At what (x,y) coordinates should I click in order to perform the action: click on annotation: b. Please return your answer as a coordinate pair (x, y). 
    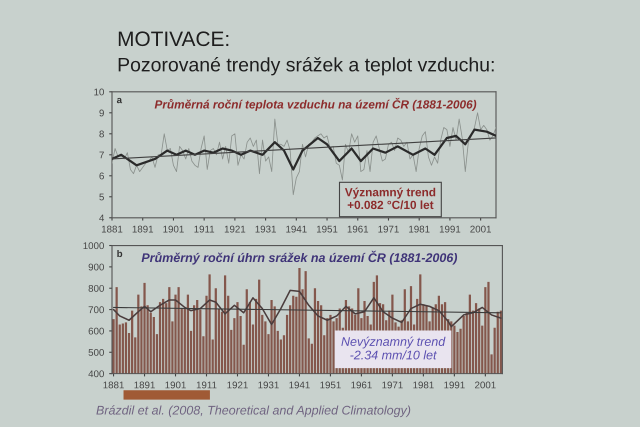
    Looking at the image, I should click on (119, 254).